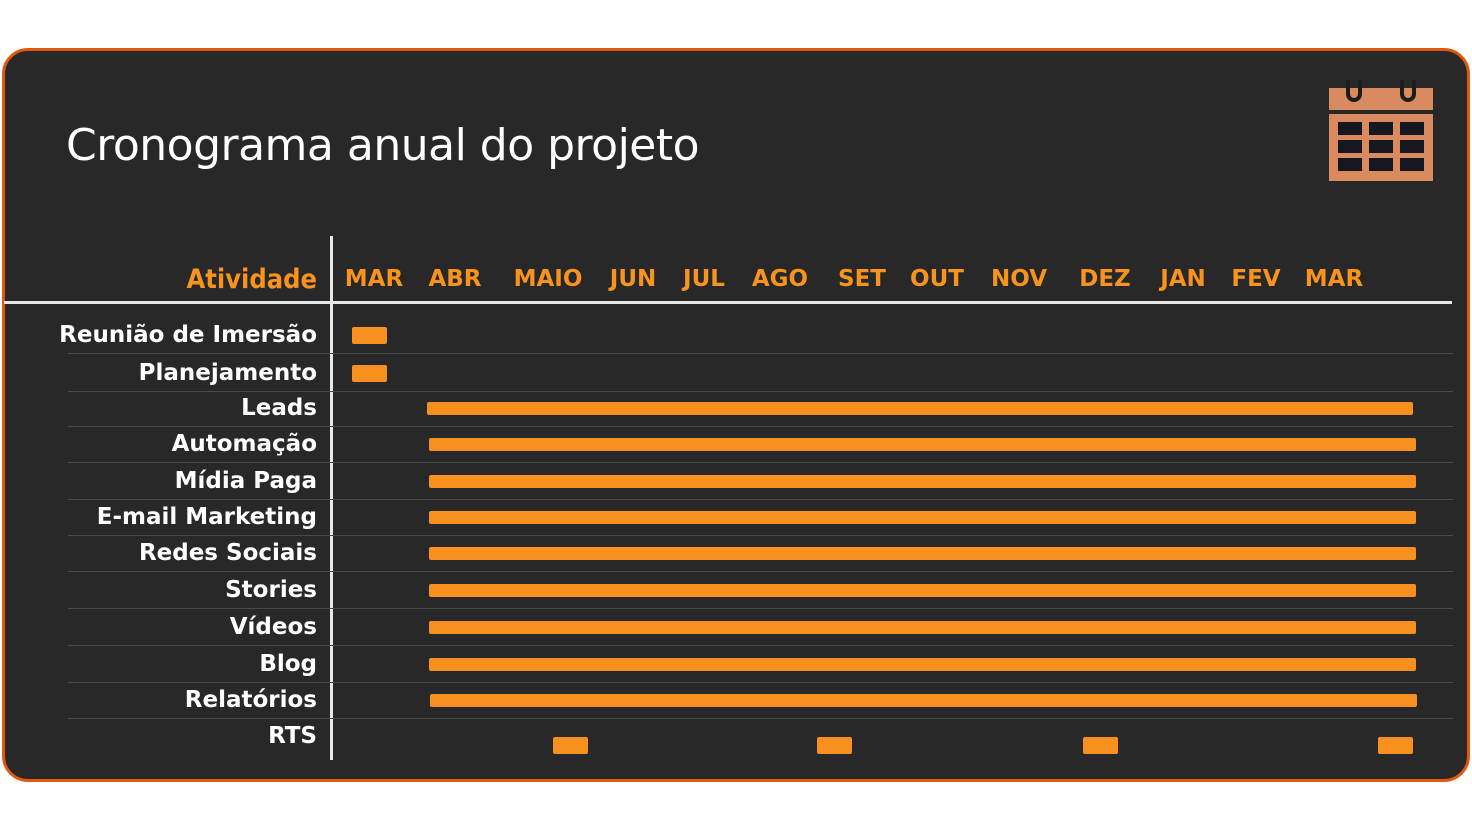  I want to click on month-label: DEZ, so click(1105, 279).